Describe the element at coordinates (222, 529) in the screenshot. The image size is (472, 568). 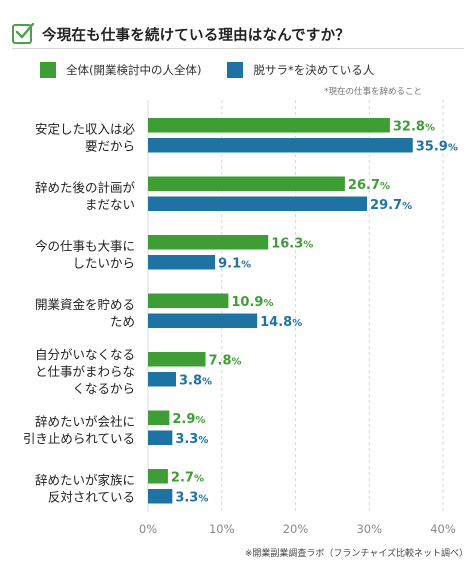
I see `x-tick-label: 10%` at that location.